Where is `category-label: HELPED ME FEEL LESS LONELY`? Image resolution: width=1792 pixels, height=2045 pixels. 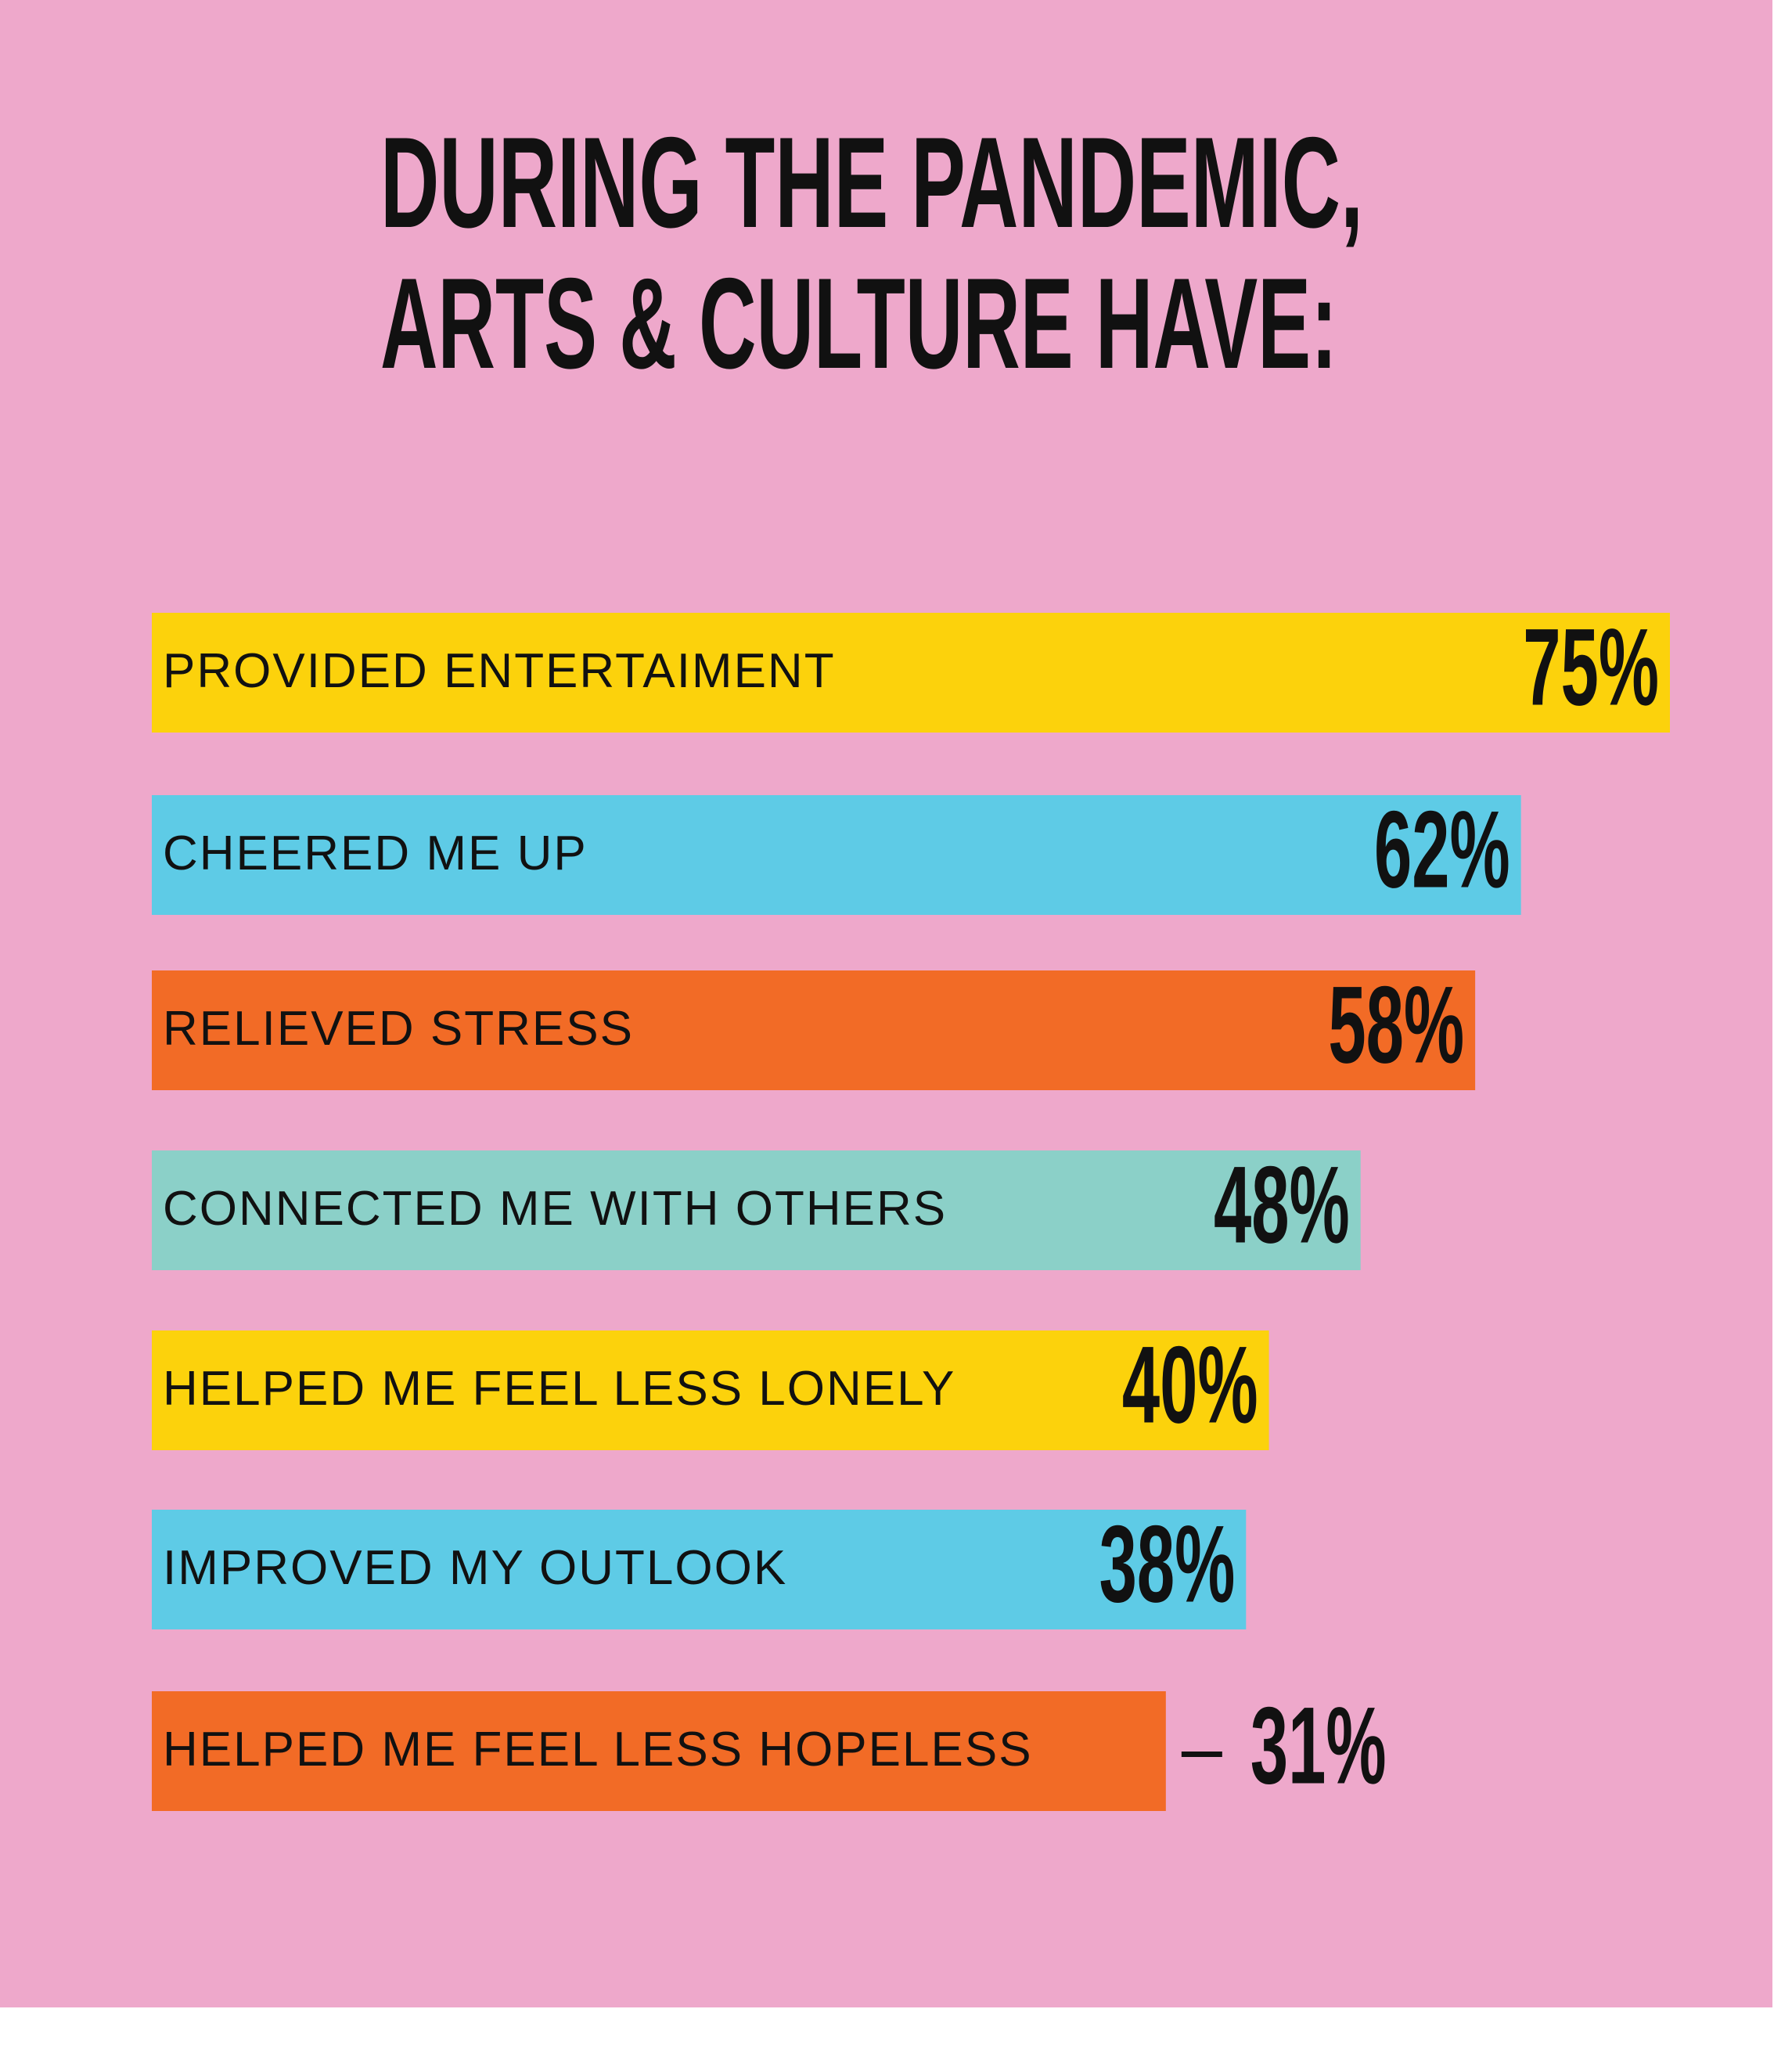
category-label: HELPED ME FEEL LESS LONELY is located at coordinates (559, 1389).